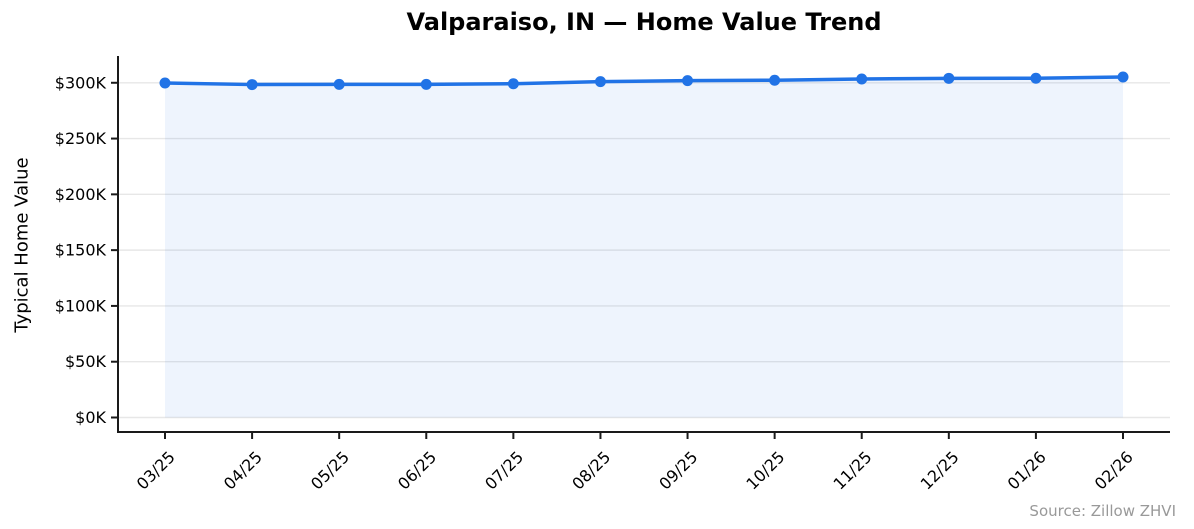  What do you see at coordinates (1102, 511) in the screenshot?
I see `source-note: Source: Zillow ZHVI` at bounding box center [1102, 511].